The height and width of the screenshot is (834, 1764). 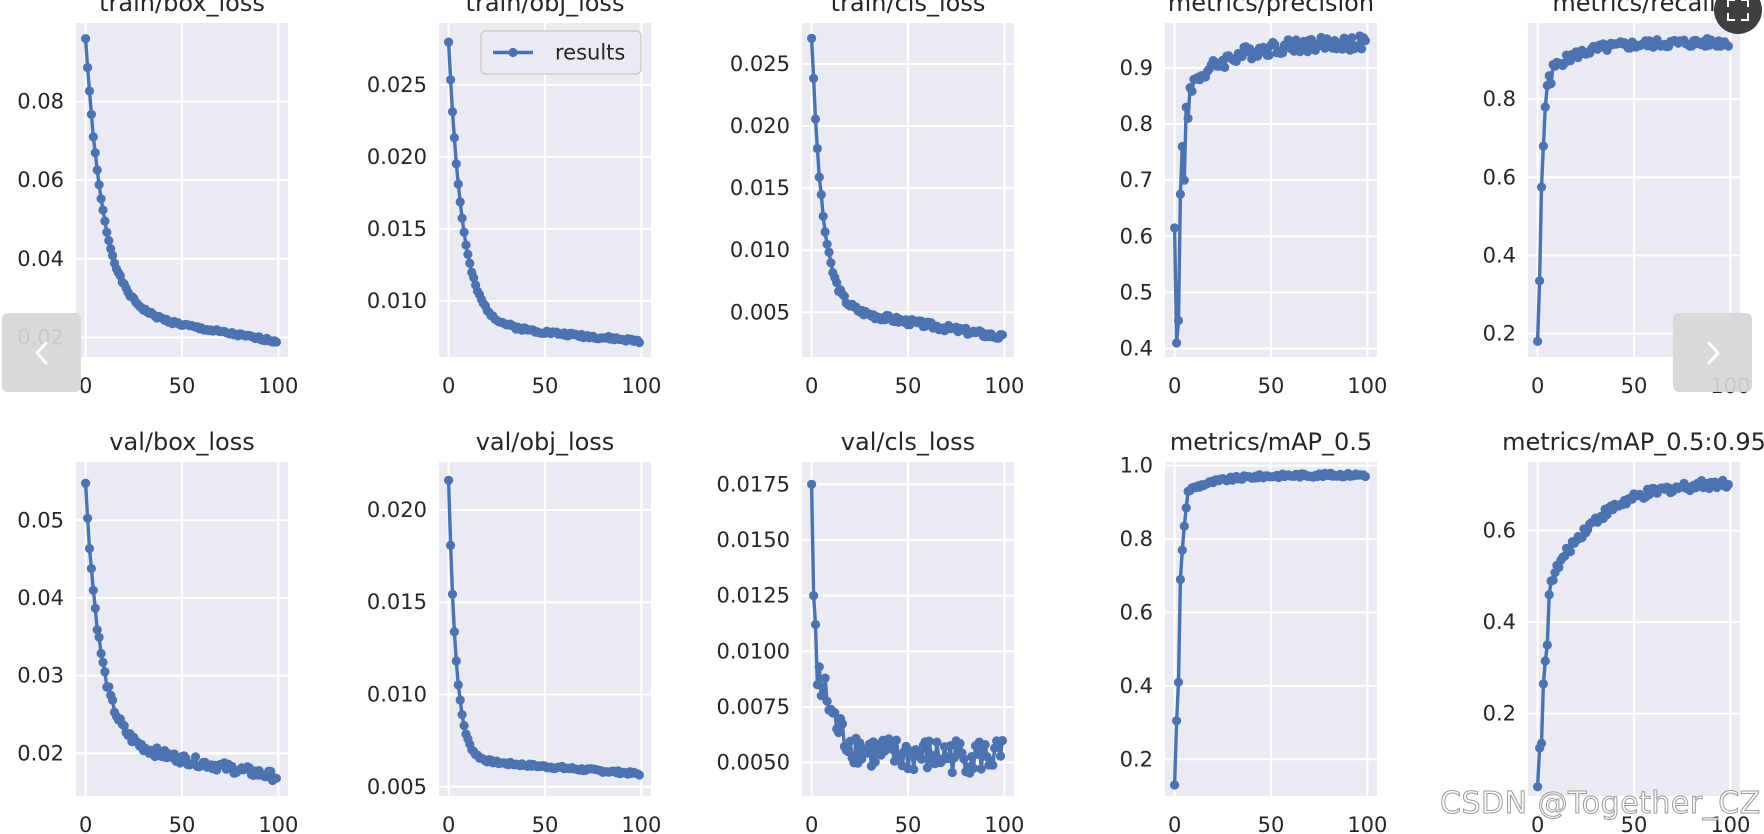 I want to click on legend-box, so click(x=561, y=52).